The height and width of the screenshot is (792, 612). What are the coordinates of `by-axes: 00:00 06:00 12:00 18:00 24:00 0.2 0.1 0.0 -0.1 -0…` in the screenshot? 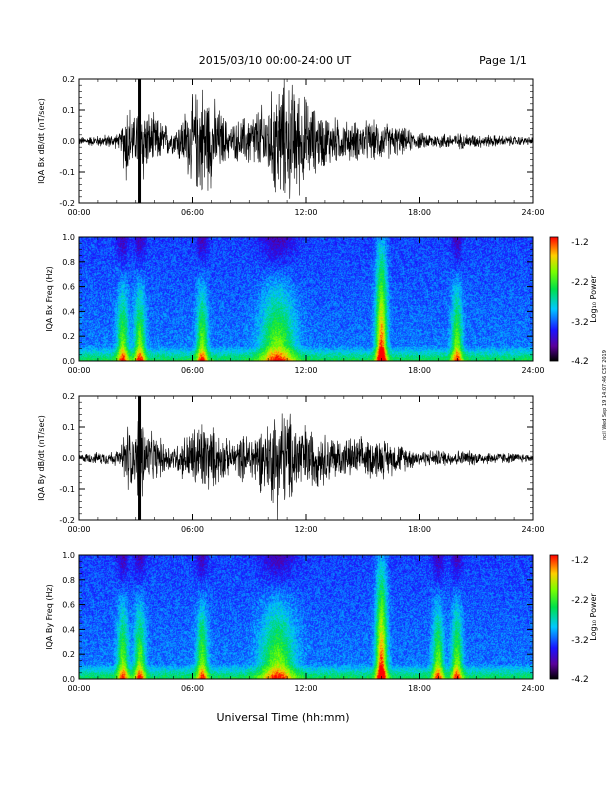 It's located at (301, 463).